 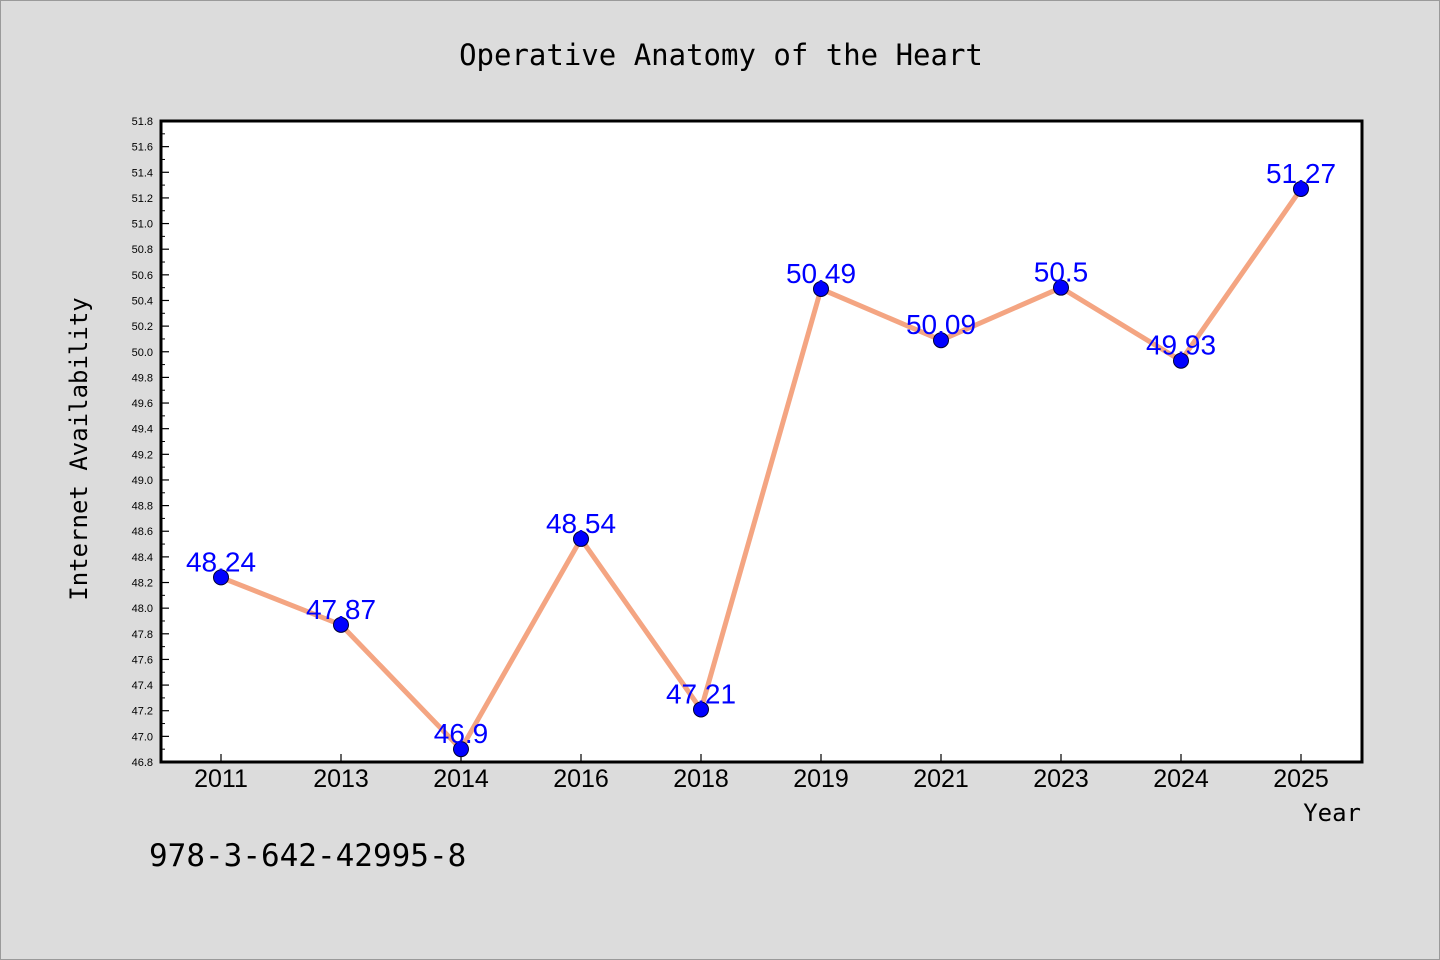 I want to click on data-point-2011, so click(x=221, y=577).